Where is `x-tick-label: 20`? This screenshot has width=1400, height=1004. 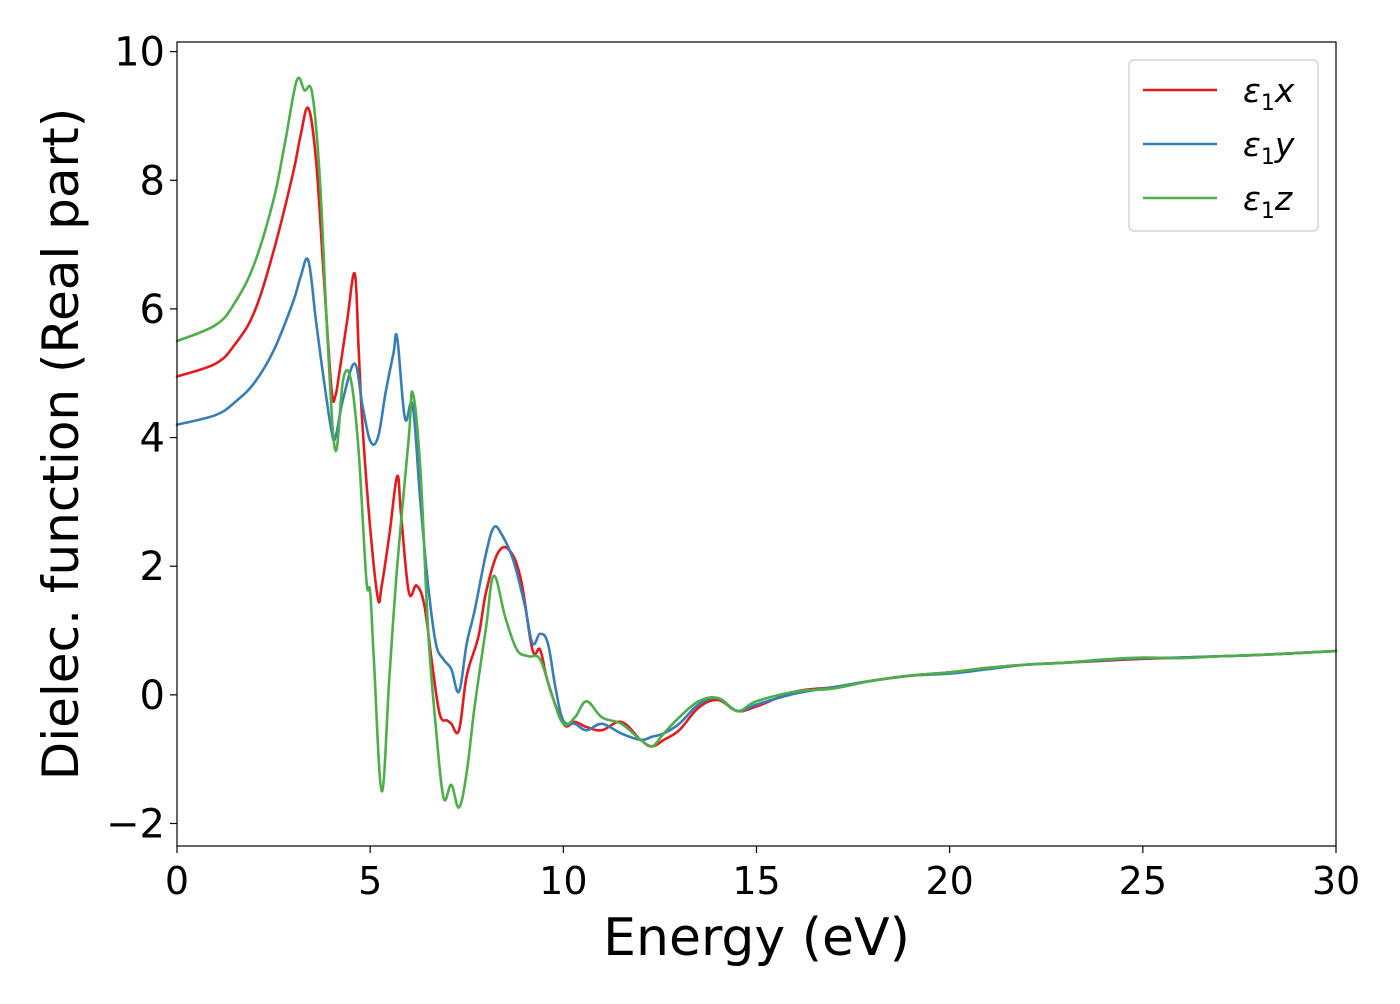 x-tick-label: 20 is located at coordinates (949, 881).